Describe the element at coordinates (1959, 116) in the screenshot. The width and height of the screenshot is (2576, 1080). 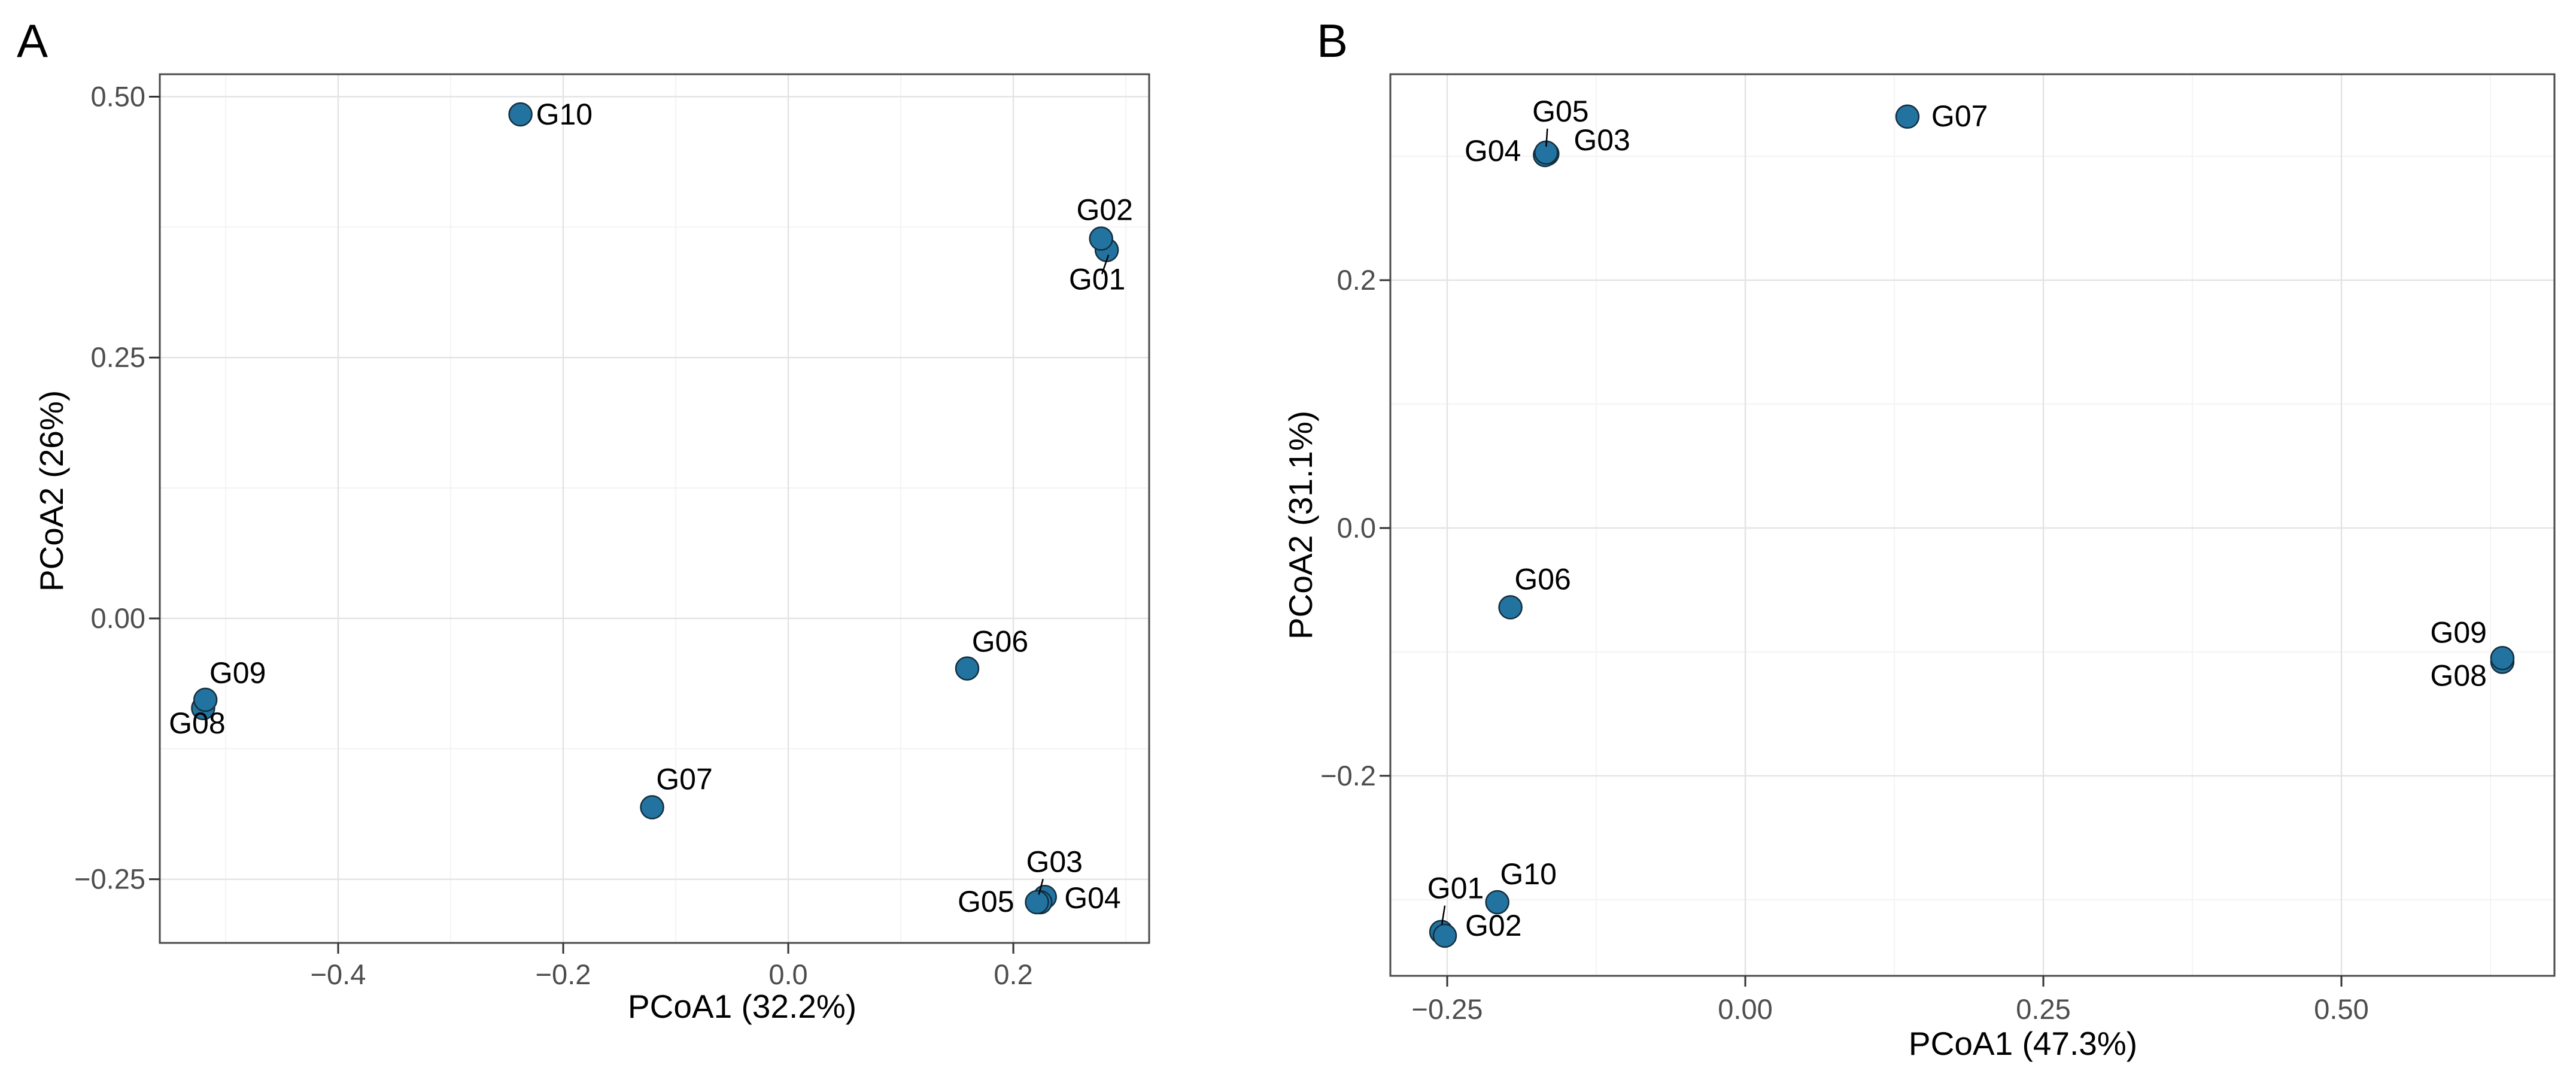
I see `point-label-G07-panel-B: G07` at that location.